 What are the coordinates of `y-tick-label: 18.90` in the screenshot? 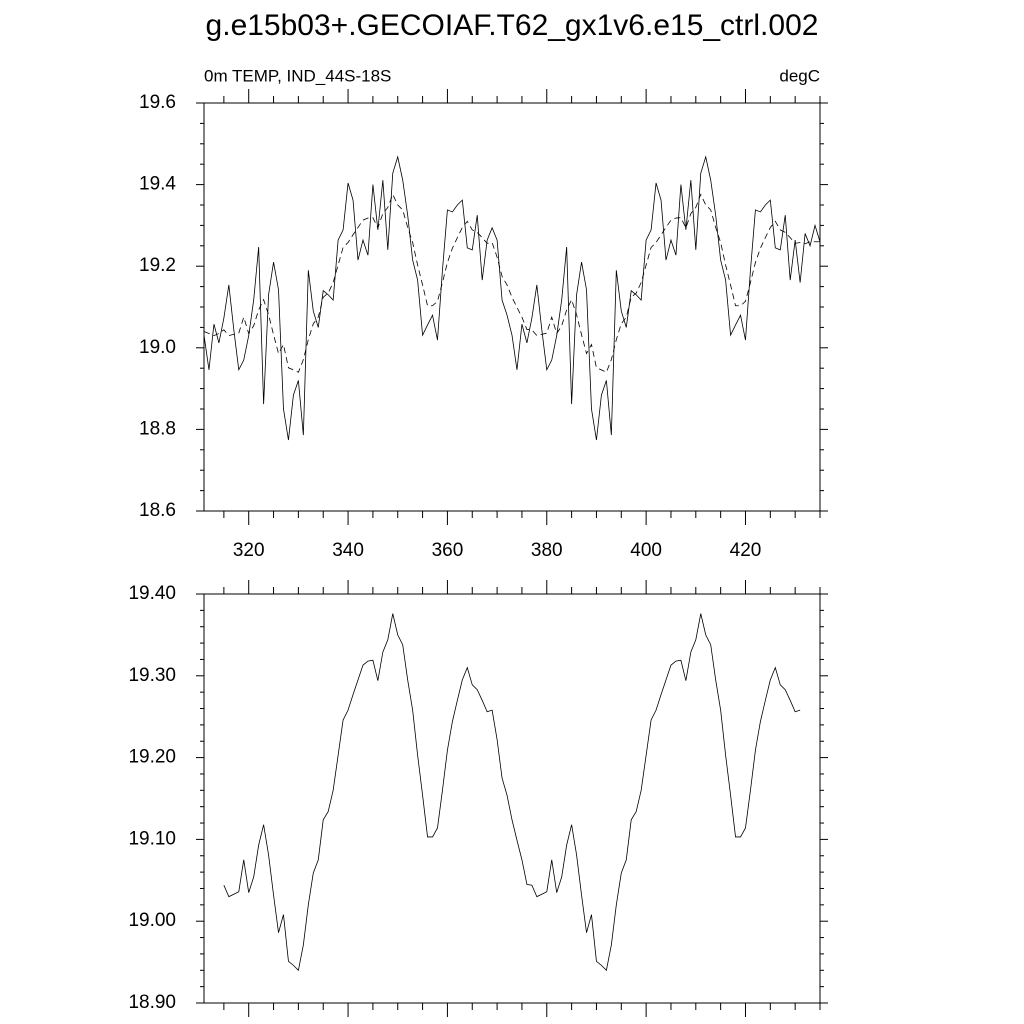 It's located at (152, 1002).